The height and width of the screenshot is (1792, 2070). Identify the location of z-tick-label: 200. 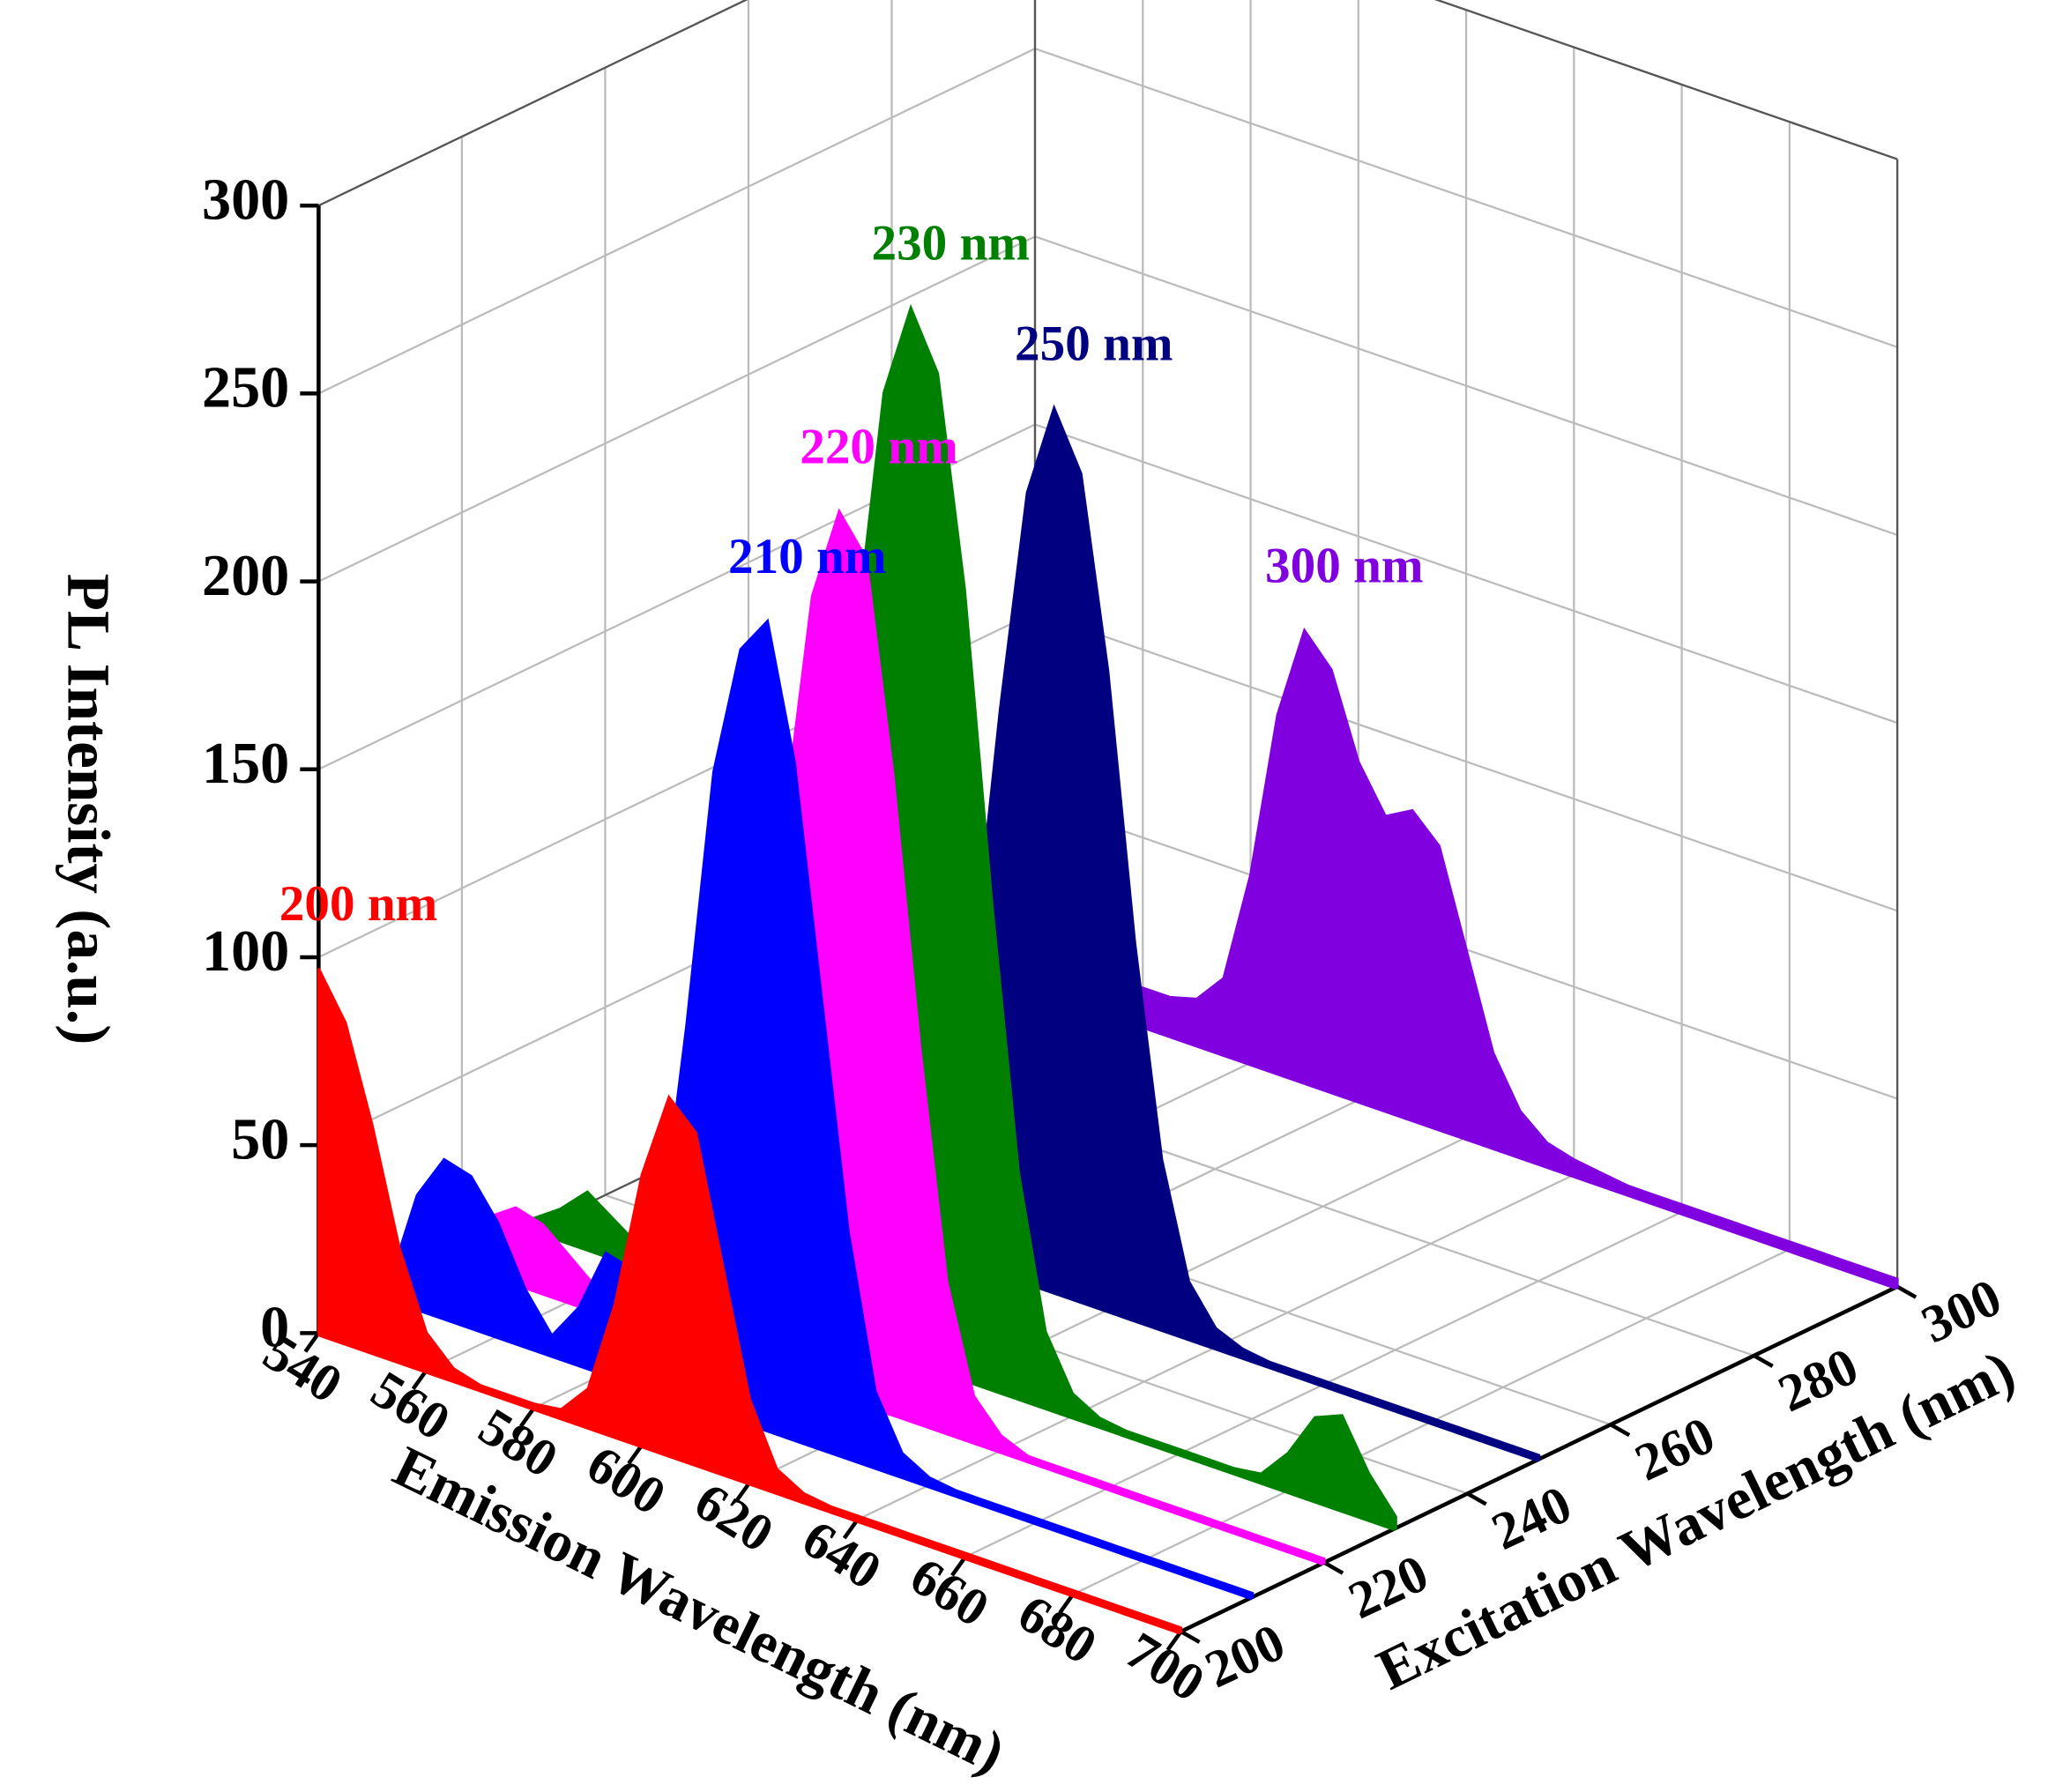
(245, 576).